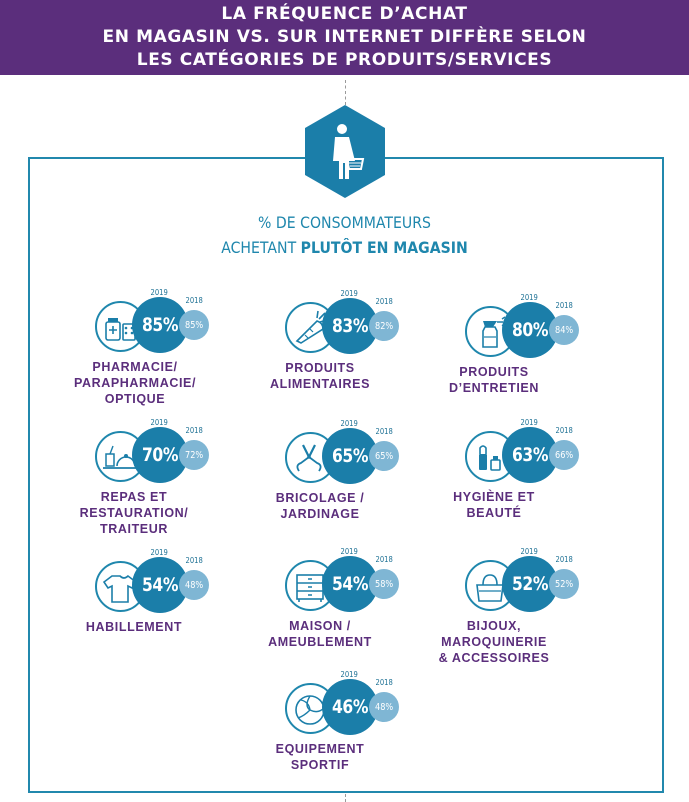 The height and width of the screenshot is (802, 689). I want to click on value-2019-bubble: 52%, so click(530, 584).